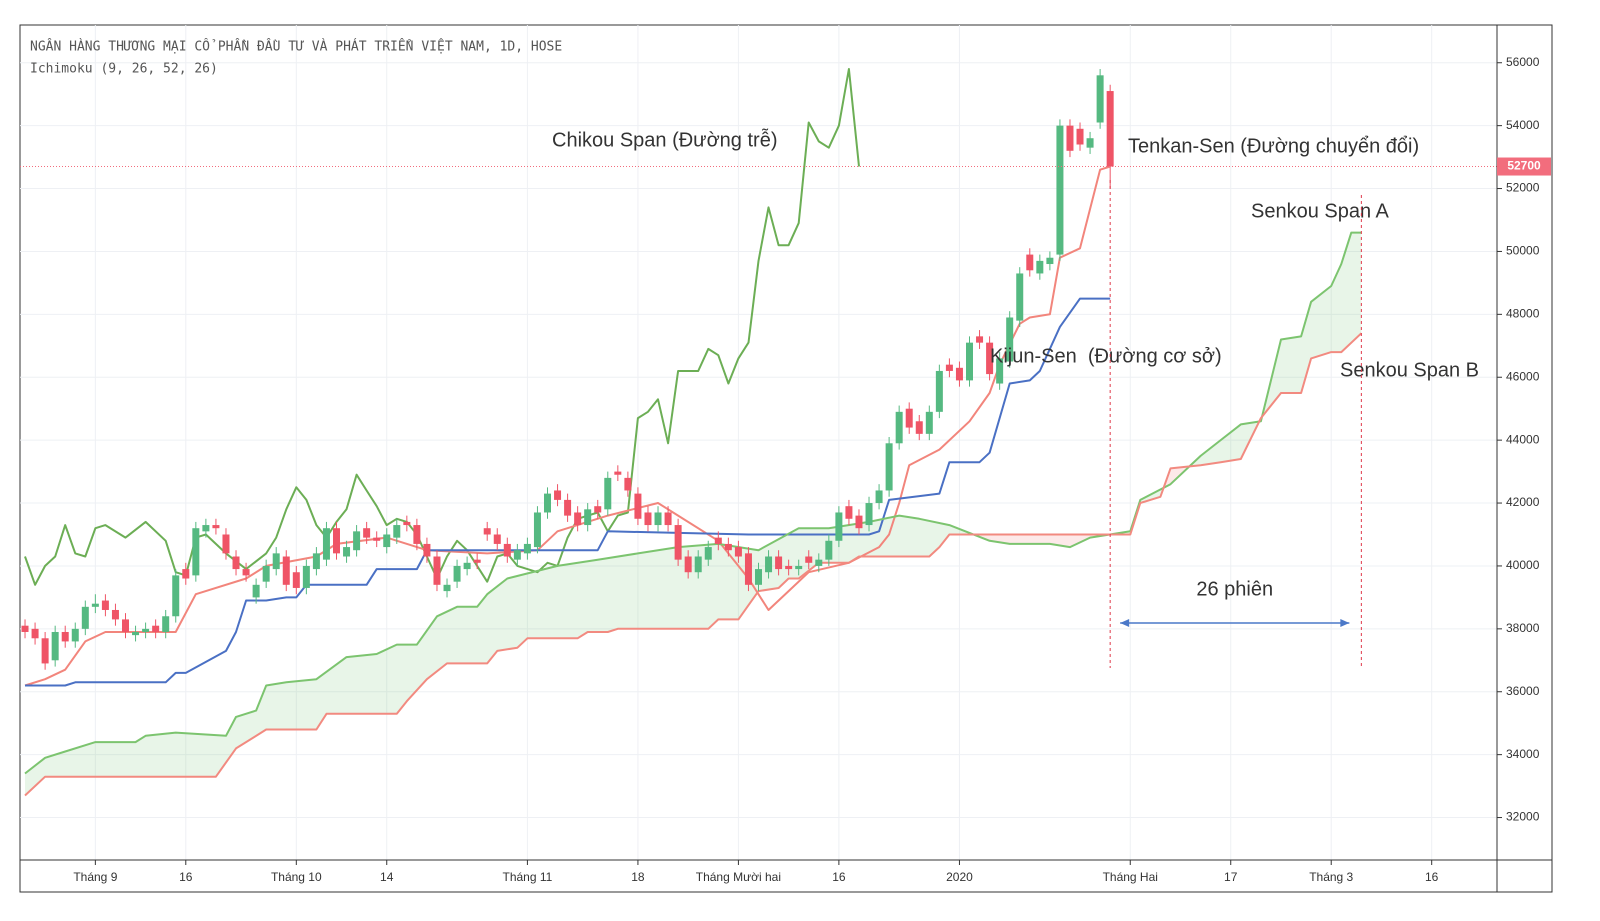 The width and height of the screenshot is (1600, 921). I want to click on x-tick-label: 18, so click(638, 877).